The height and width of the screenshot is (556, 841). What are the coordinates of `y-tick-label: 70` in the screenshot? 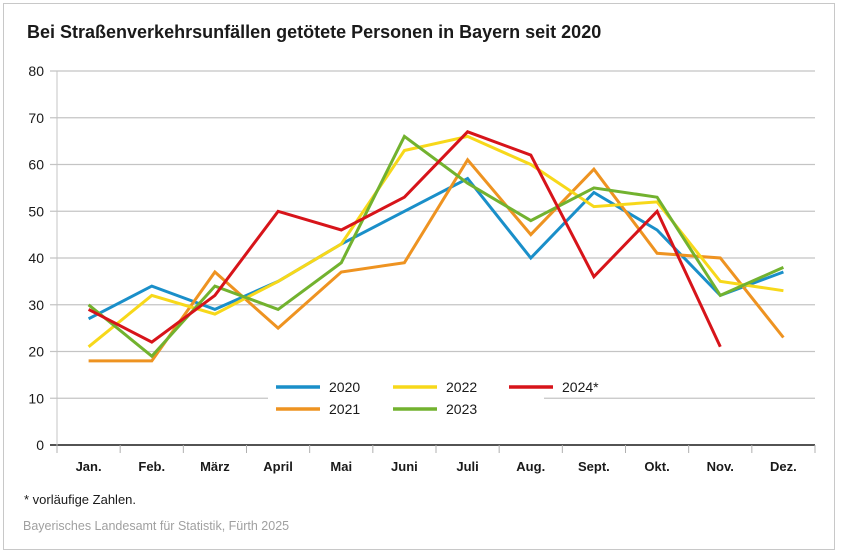 It's located at (36, 118).